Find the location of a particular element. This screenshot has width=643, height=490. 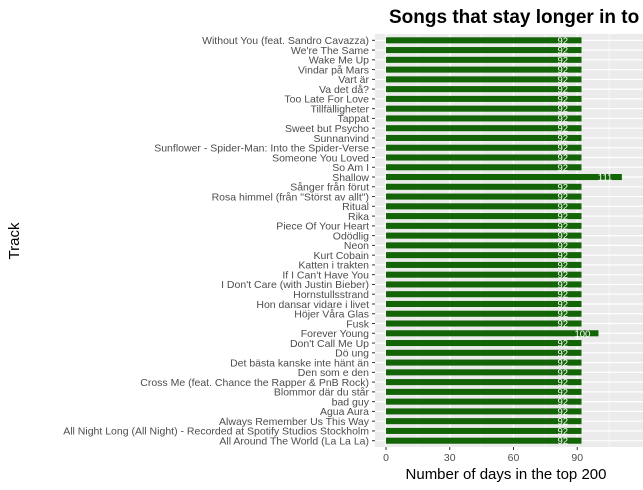

y-tick-label: We're The Same is located at coordinates (330, 51).